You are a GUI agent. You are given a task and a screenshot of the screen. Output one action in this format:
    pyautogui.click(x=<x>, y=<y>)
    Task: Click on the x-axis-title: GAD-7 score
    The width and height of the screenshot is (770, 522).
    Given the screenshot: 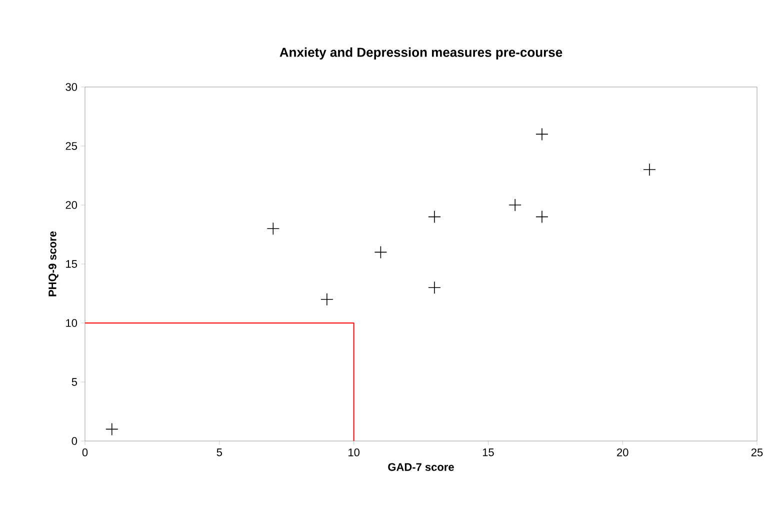 What is the action you would take?
    pyautogui.click(x=421, y=467)
    